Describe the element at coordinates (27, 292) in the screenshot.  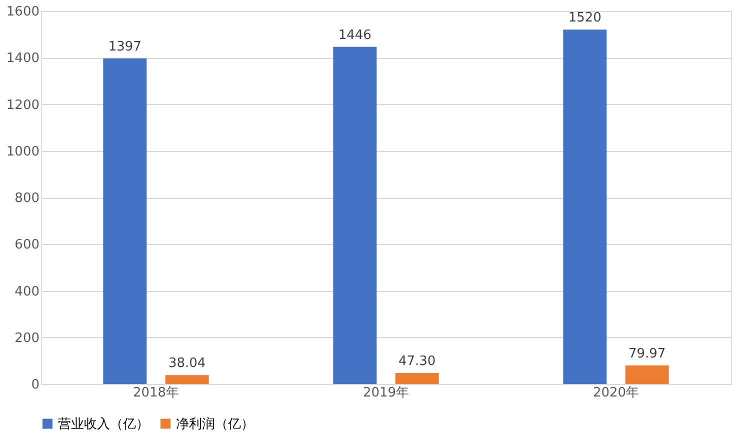
I see `y-tick-label: 400` at that location.